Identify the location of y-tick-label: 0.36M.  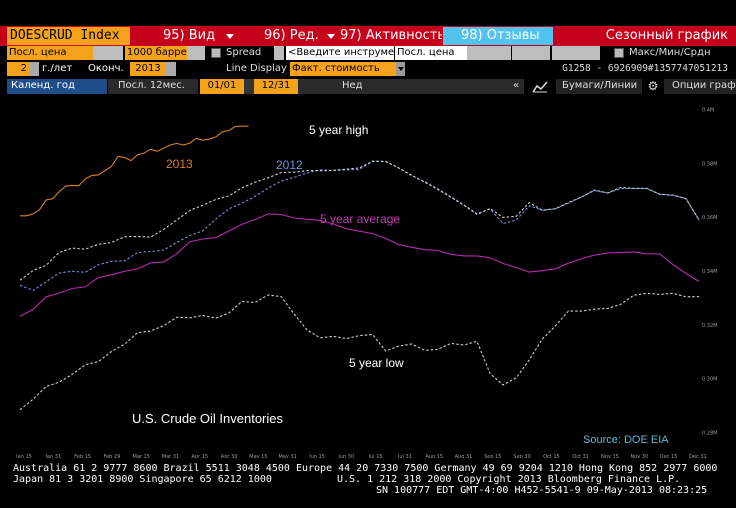
(709, 218).